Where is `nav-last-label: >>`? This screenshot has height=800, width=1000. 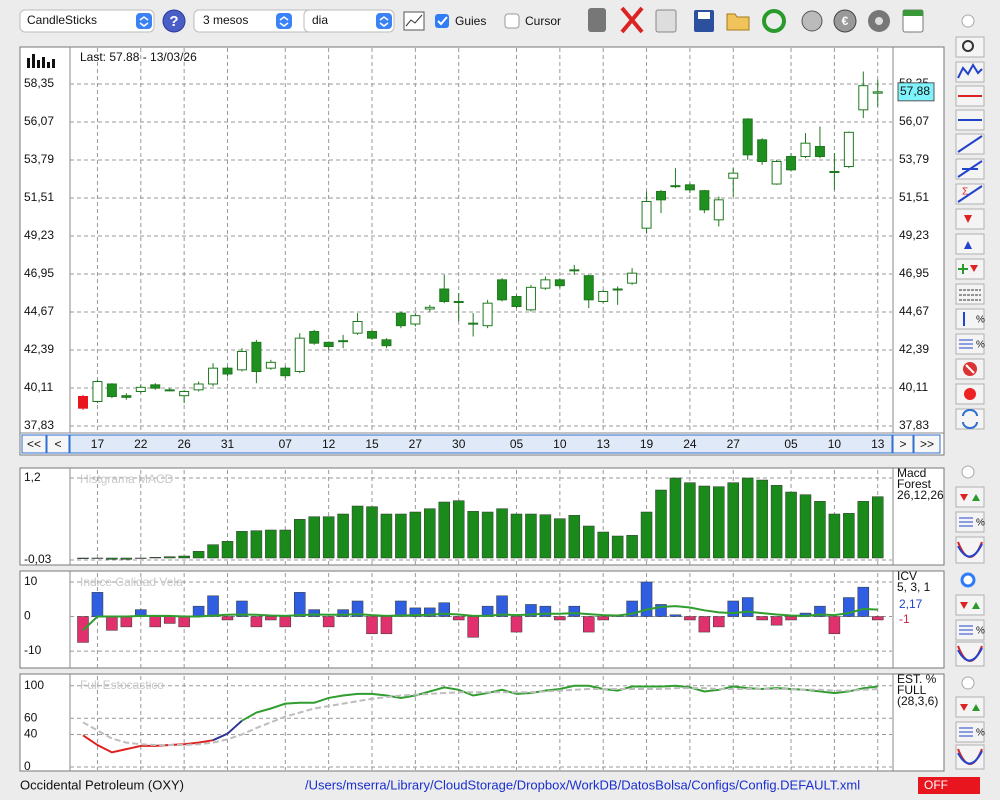
nav-last-label: >> is located at coordinates (927, 444).